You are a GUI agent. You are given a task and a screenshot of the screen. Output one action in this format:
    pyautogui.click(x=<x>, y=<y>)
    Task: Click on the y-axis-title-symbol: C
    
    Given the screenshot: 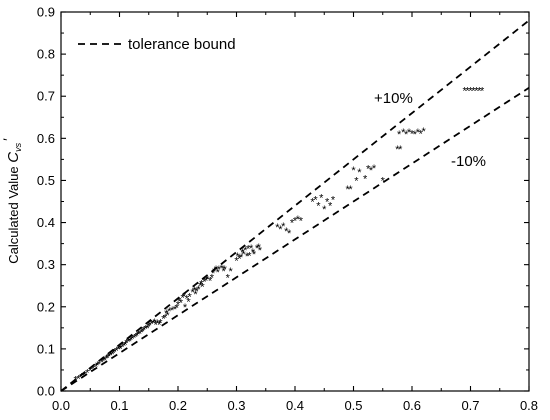 What is the action you would take?
    pyautogui.click(x=13, y=157)
    